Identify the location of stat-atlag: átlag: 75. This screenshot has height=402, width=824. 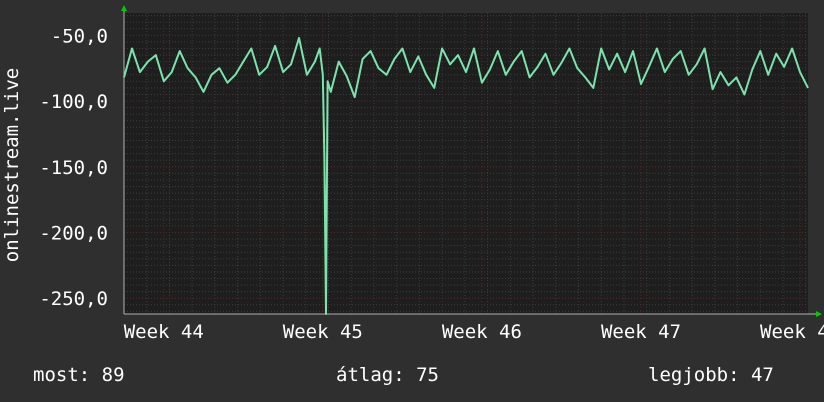
(387, 375).